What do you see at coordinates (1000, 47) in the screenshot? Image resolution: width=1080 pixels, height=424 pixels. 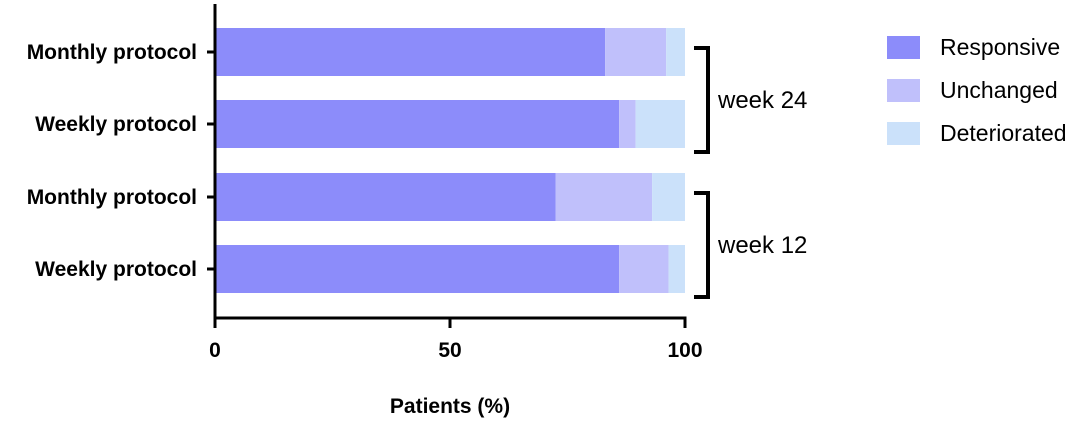 I see `legend-label-responsive: Responsive` at bounding box center [1000, 47].